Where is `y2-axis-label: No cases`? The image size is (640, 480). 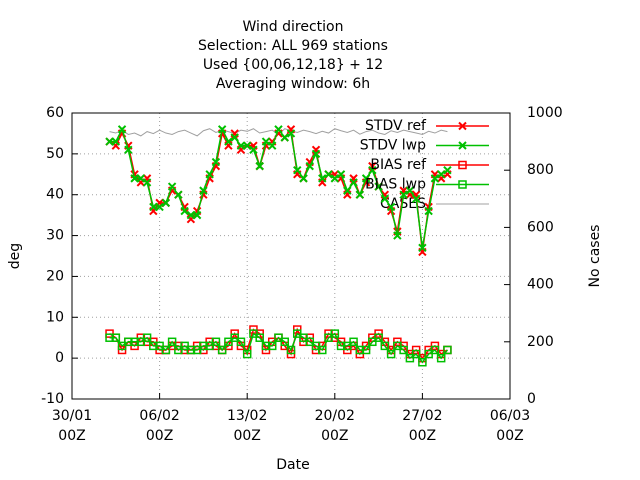
y2-axis-label: No cases is located at coordinates (595, 256).